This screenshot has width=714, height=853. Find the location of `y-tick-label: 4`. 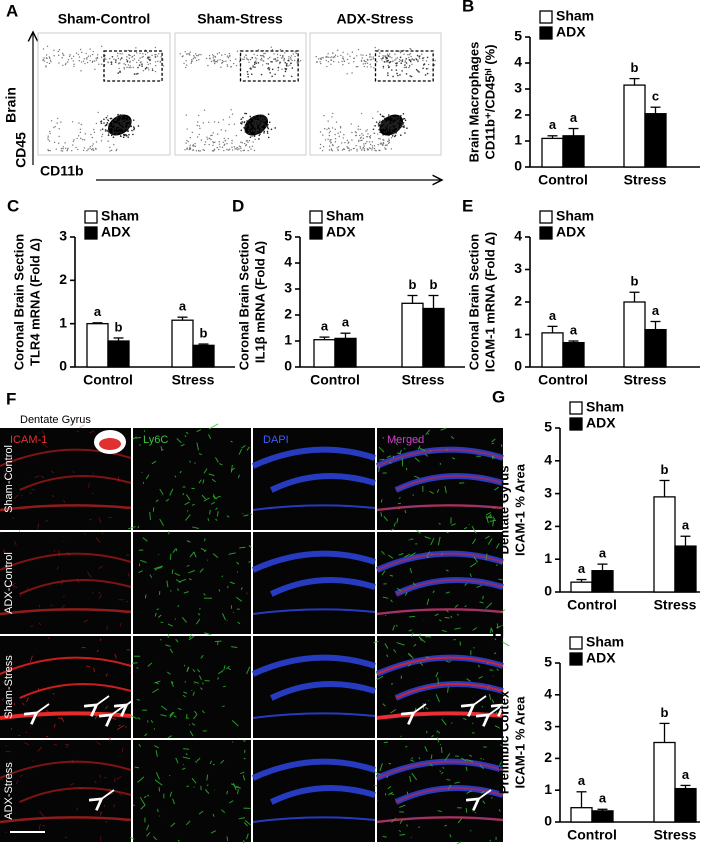

y-tick-label: 4 is located at coordinates (288, 262).